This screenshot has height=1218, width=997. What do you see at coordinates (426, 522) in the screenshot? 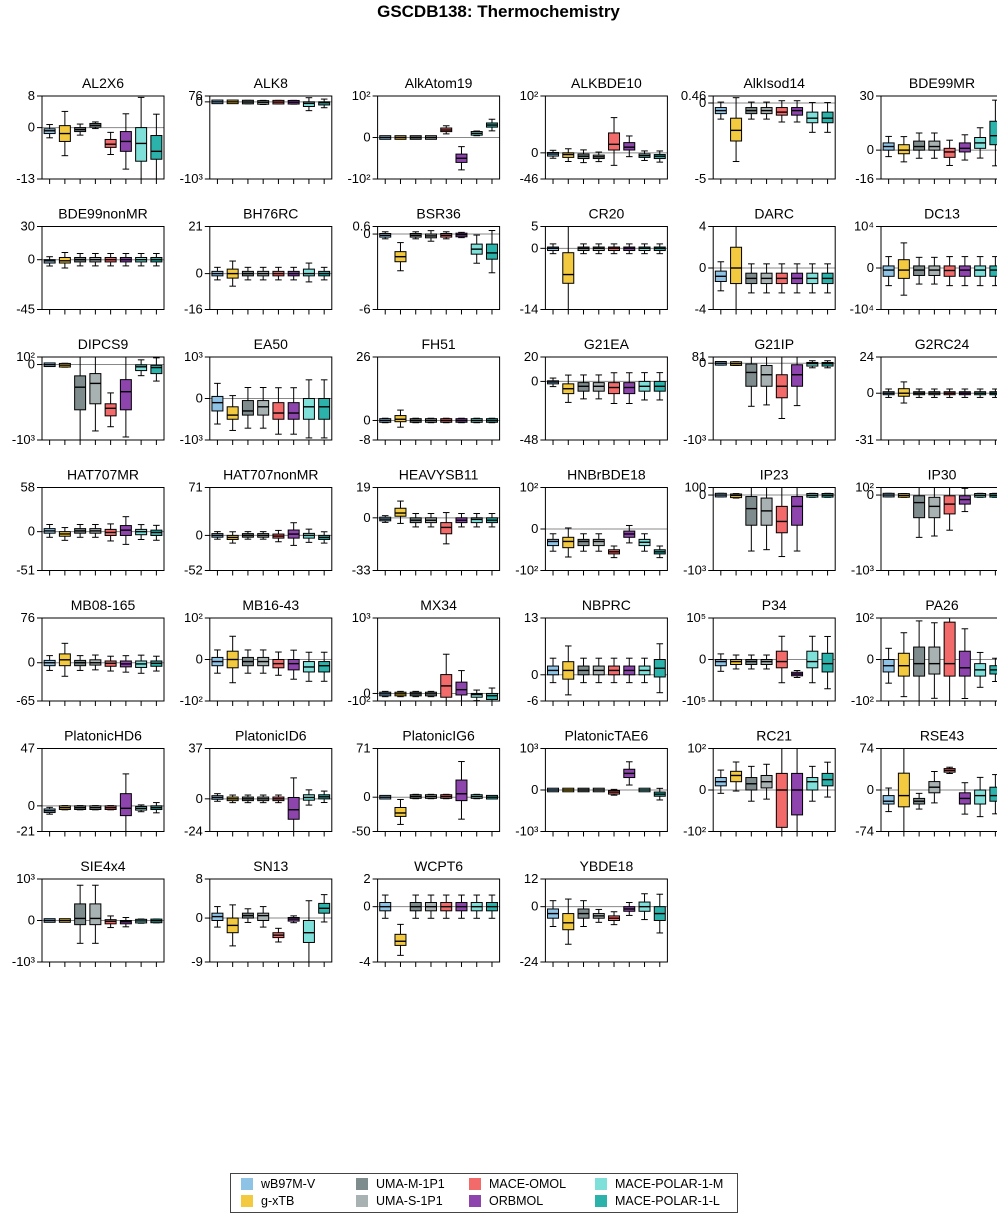
I see `subplot-heavysb11: HEAVYSB11 19 0 -33` at bounding box center [426, 522].